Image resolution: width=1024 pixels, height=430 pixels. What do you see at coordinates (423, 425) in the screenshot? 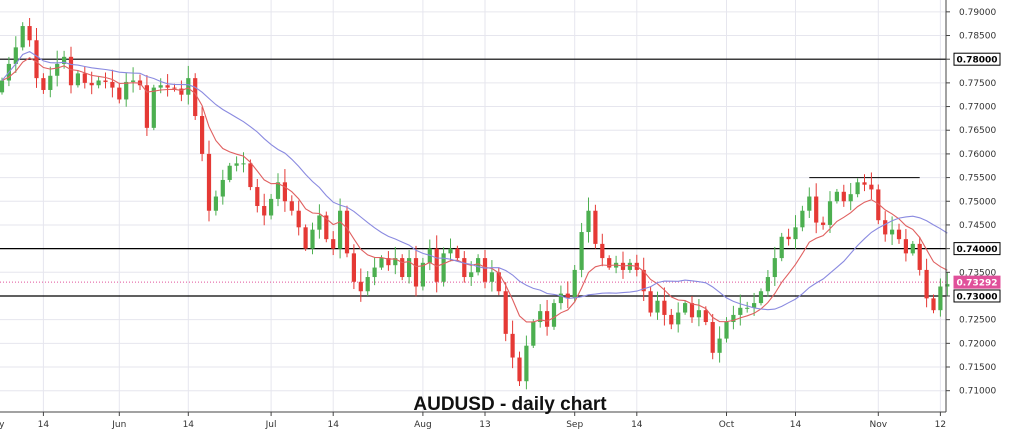
I see `x-tick-label: Aug` at bounding box center [423, 425].